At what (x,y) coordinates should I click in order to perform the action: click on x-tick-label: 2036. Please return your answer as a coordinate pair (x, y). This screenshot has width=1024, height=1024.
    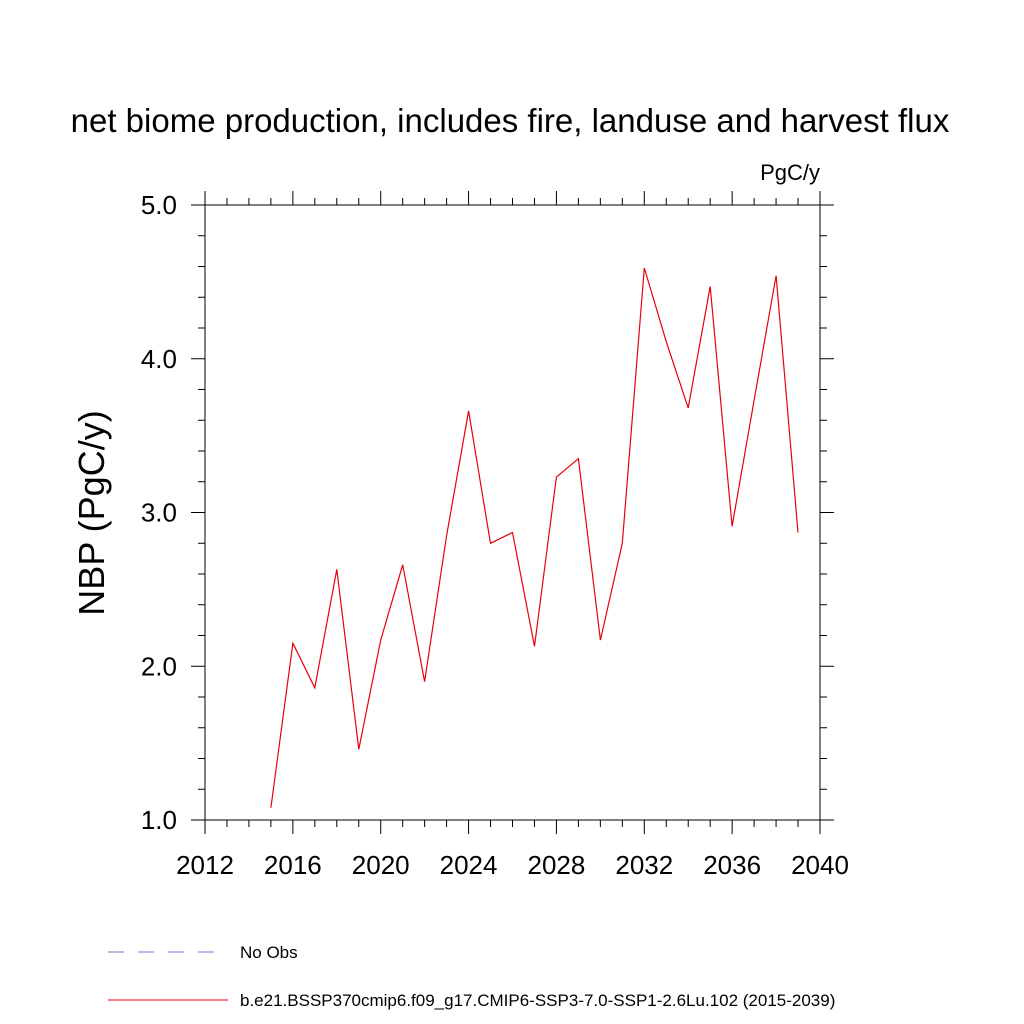
    Looking at the image, I should click on (732, 865).